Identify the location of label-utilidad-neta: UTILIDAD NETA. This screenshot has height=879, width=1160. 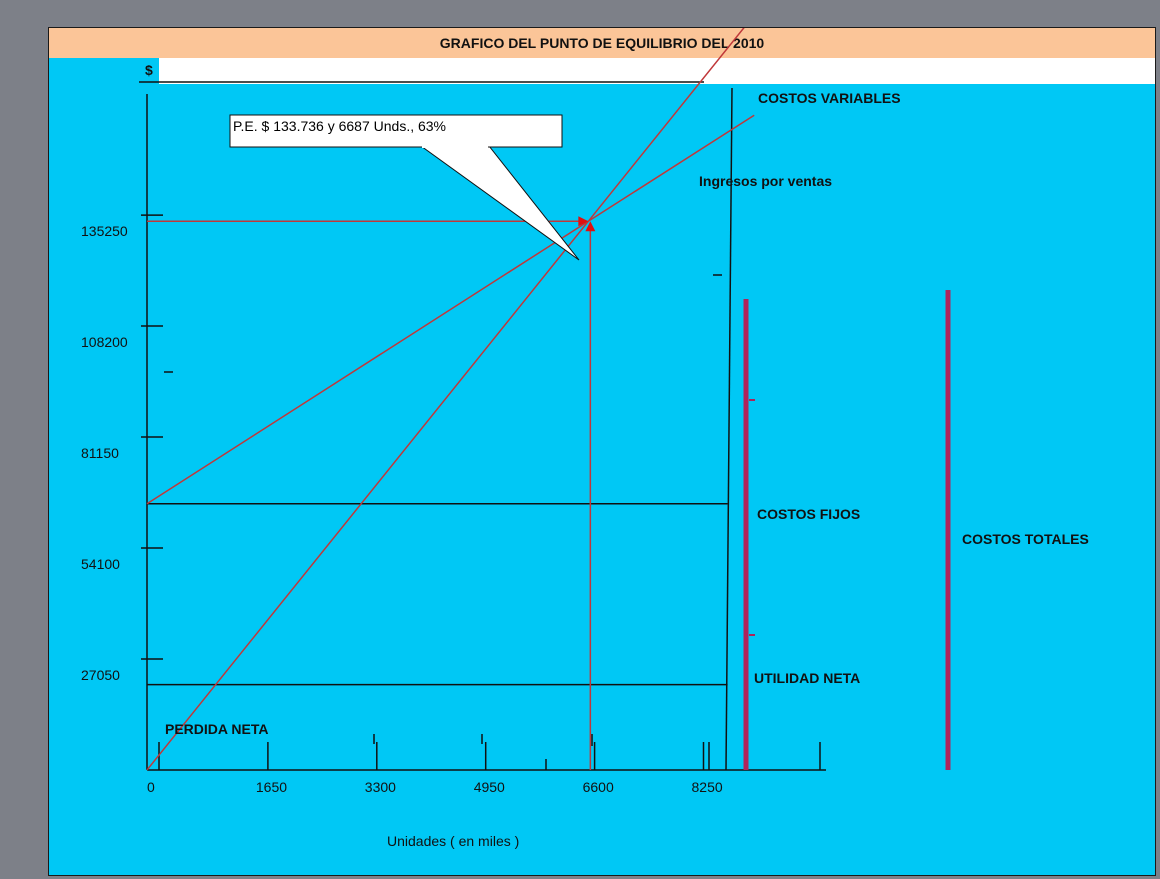
(807, 678).